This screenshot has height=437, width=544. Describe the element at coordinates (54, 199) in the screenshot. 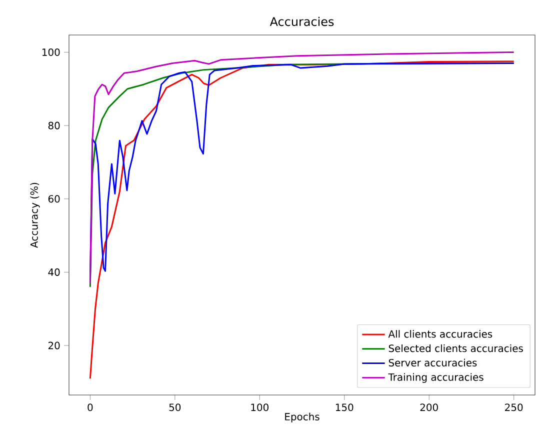

I see `y-tick-label: 60` at that location.